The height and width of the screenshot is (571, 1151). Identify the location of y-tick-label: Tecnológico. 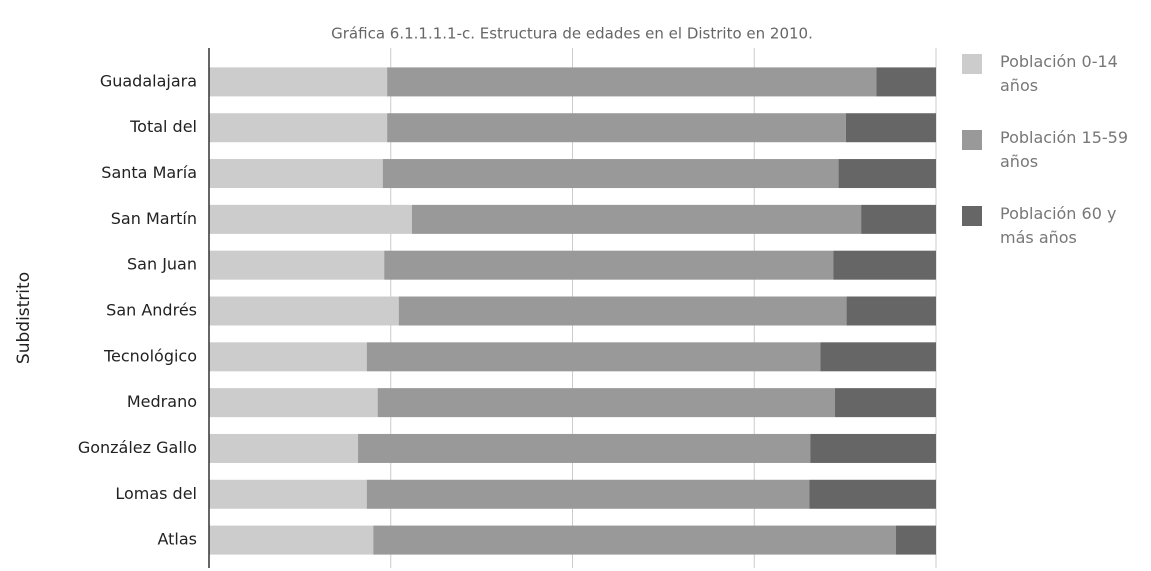
(150, 355).